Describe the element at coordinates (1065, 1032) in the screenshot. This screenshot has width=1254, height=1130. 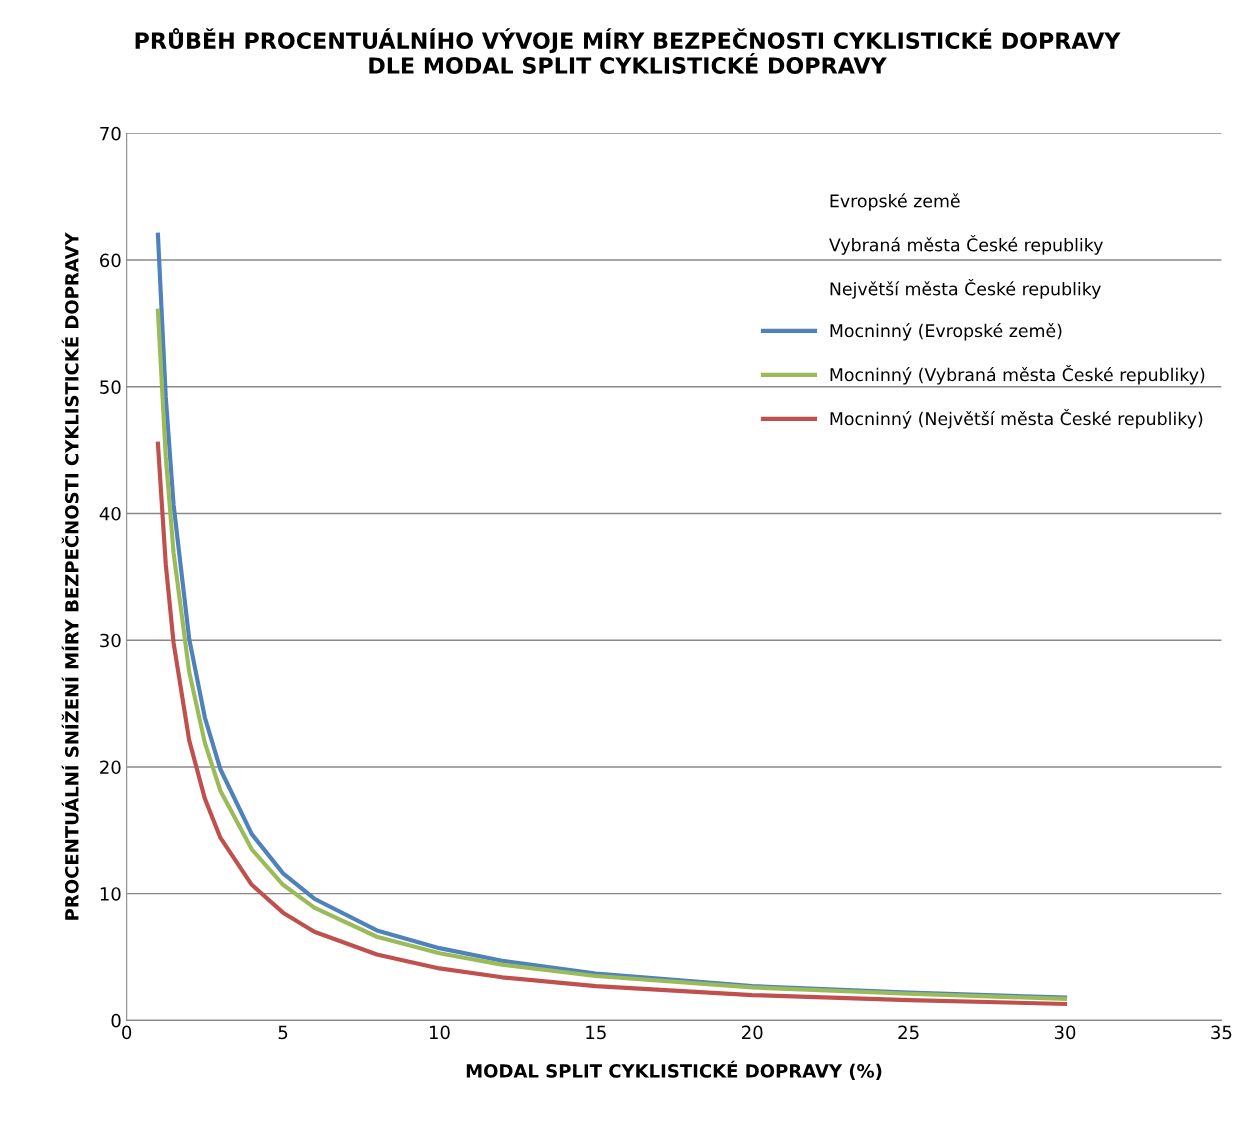
I see `x-tick-label: 30` at that location.